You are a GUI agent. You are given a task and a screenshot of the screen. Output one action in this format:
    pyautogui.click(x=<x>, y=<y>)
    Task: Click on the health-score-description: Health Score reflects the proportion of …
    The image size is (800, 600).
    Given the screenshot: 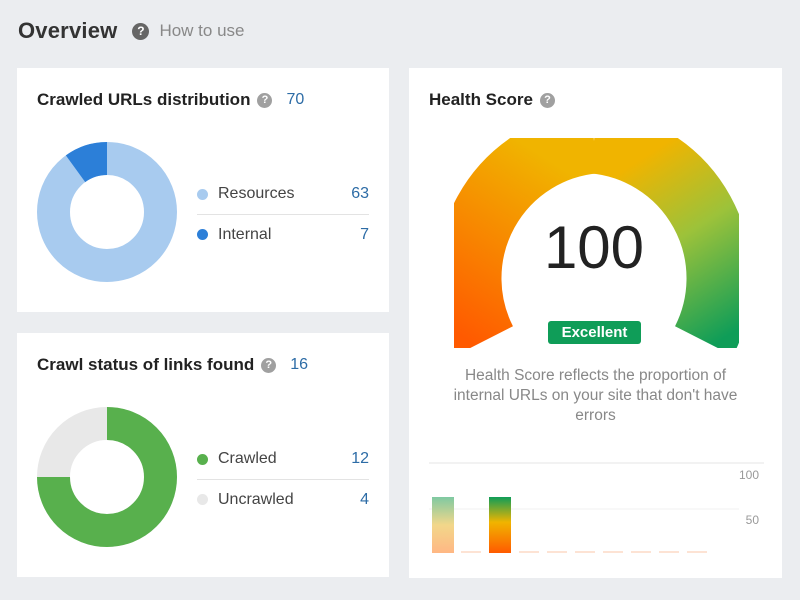 What is the action you would take?
    pyautogui.click(x=595, y=395)
    